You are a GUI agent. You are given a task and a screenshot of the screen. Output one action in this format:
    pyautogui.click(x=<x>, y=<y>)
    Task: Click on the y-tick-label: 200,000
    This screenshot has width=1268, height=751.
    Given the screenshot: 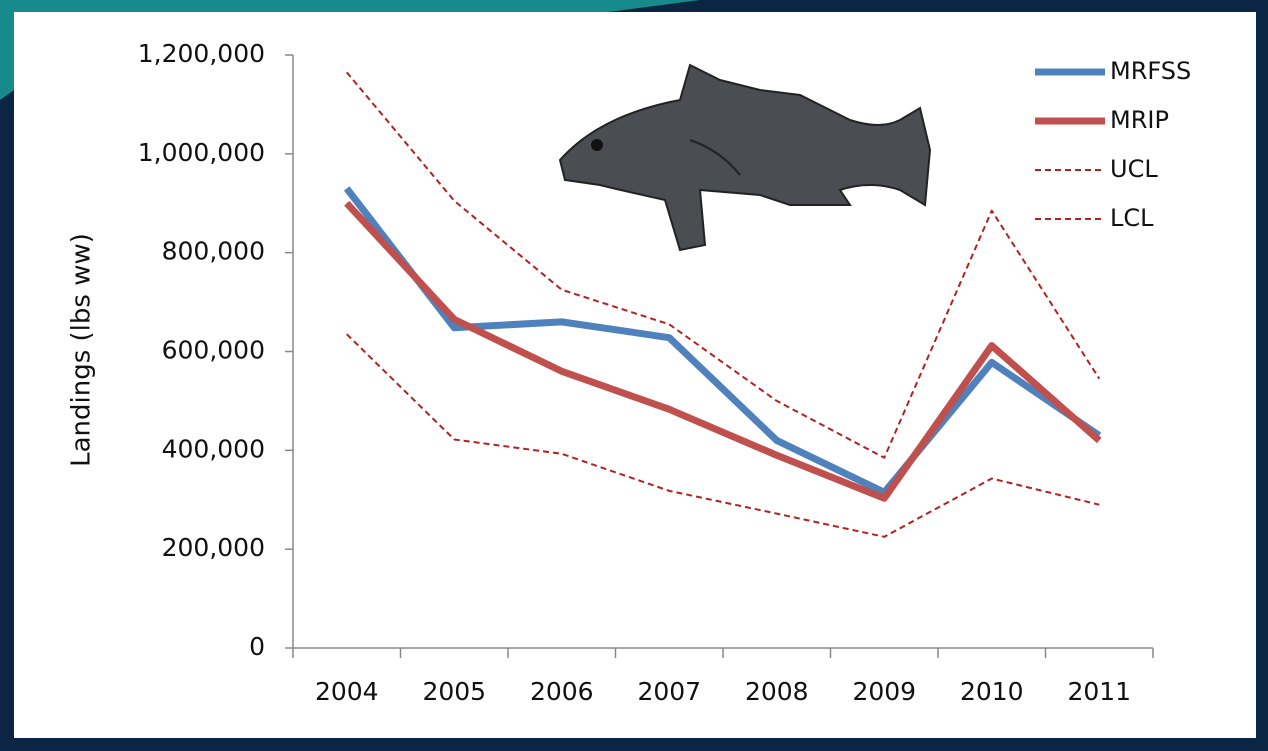 What is the action you would take?
    pyautogui.click(x=213, y=547)
    